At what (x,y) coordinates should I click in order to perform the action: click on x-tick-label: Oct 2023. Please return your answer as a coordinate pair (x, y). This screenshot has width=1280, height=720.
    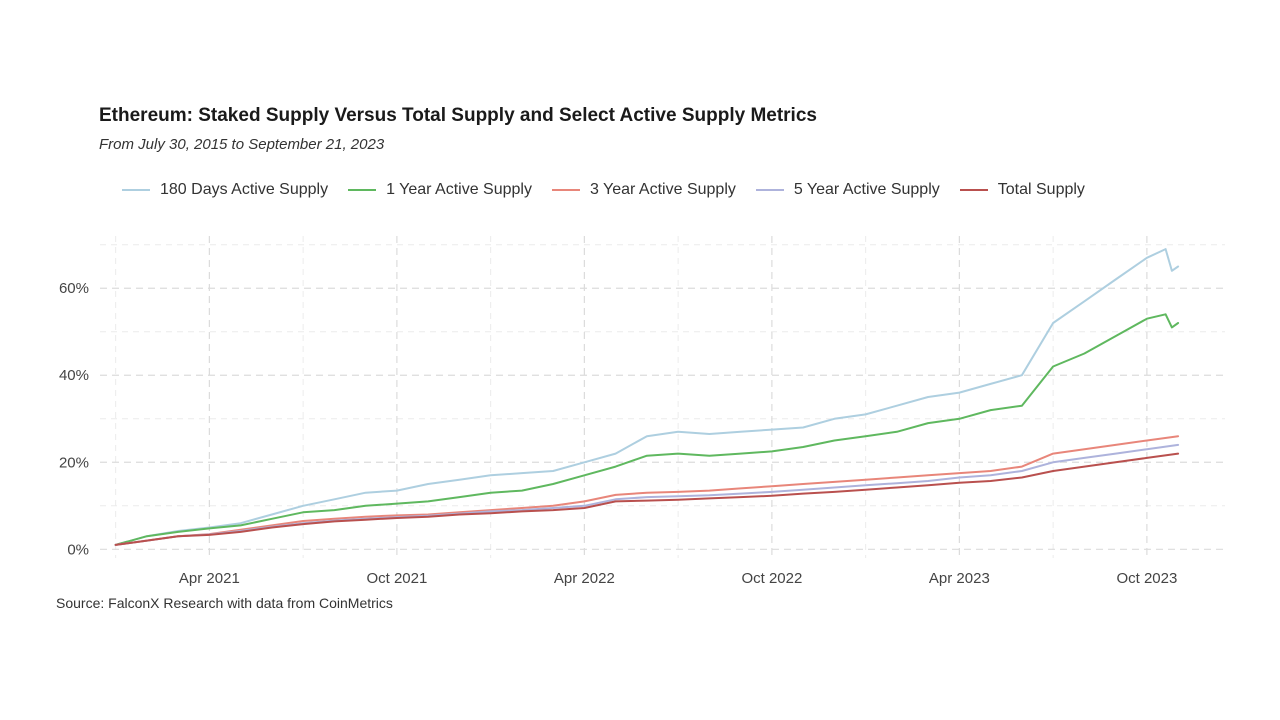
    Looking at the image, I should click on (1146, 578).